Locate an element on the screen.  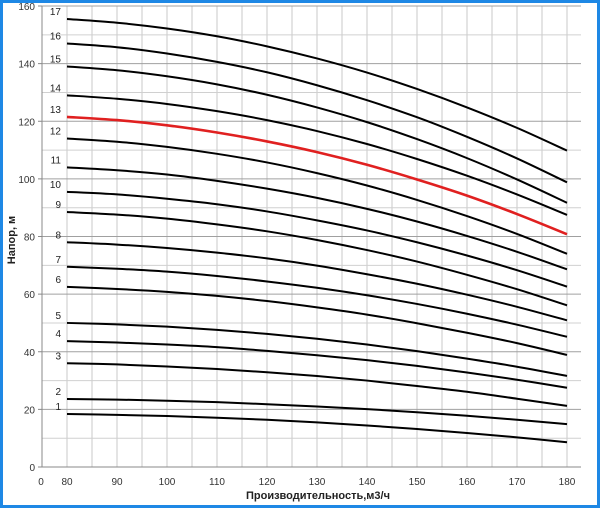
x-axis-label: Производительность,м3/ч is located at coordinates (318, 496).